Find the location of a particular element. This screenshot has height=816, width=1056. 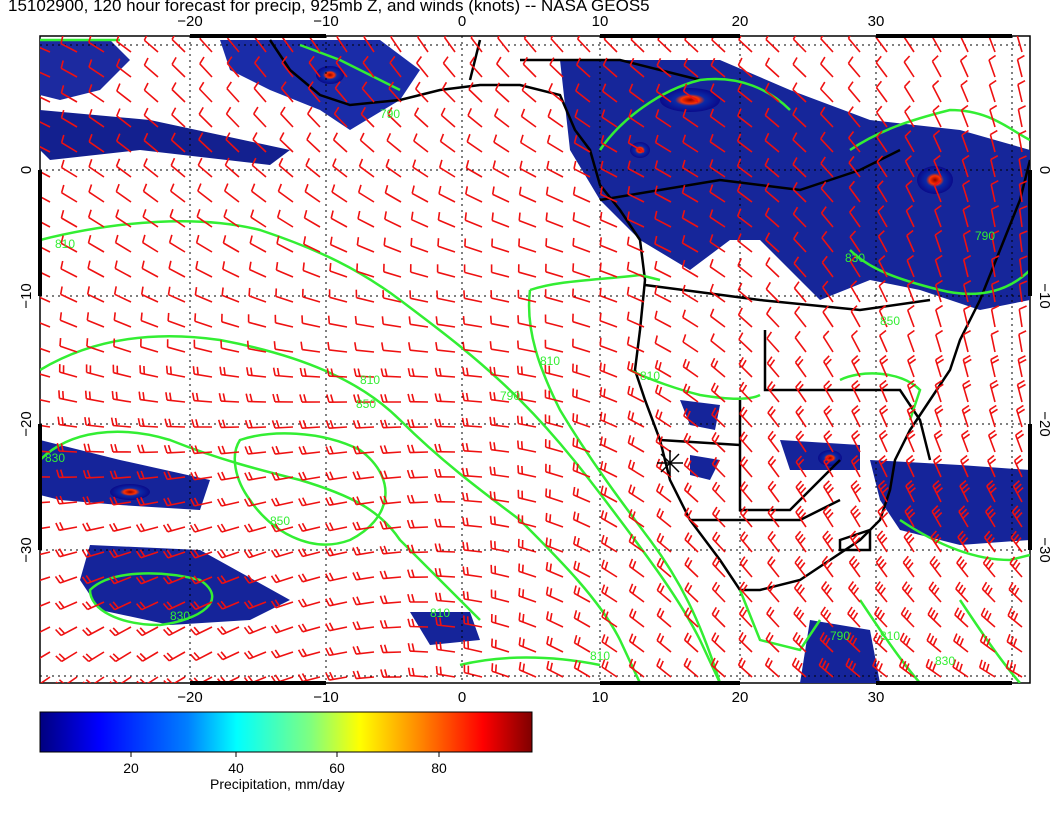

lat-tick-label: −20 is located at coordinates (26, 423).